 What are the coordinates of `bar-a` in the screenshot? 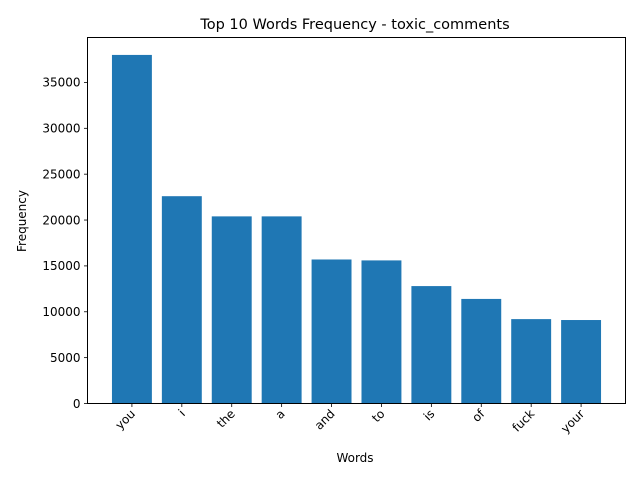 It's located at (281, 310).